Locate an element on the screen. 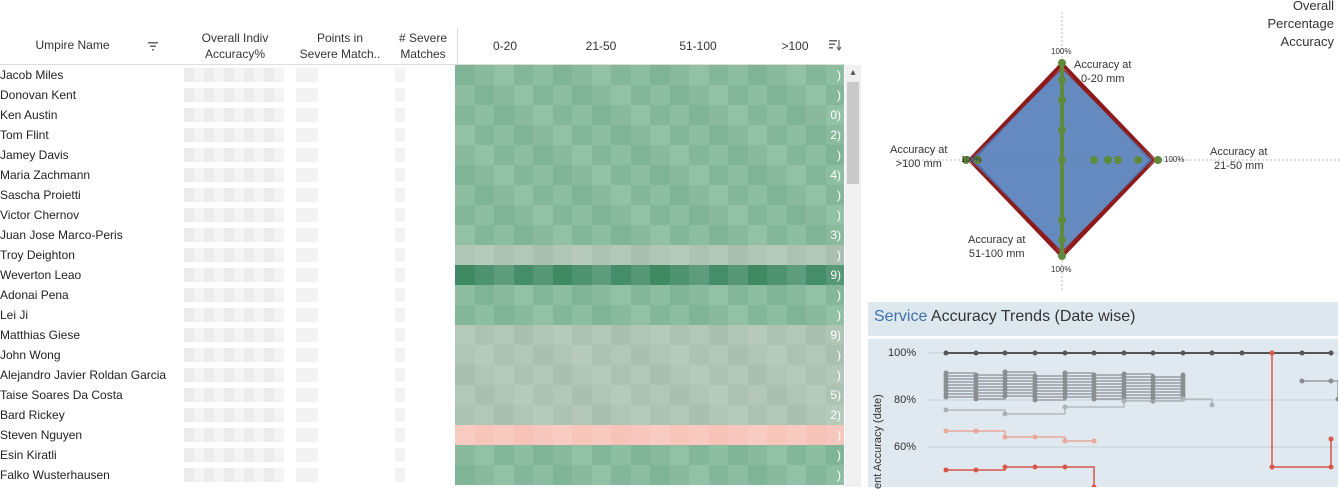 This screenshot has width=1340, height=489. scroll-up-icon: ▴ is located at coordinates (853, 72).